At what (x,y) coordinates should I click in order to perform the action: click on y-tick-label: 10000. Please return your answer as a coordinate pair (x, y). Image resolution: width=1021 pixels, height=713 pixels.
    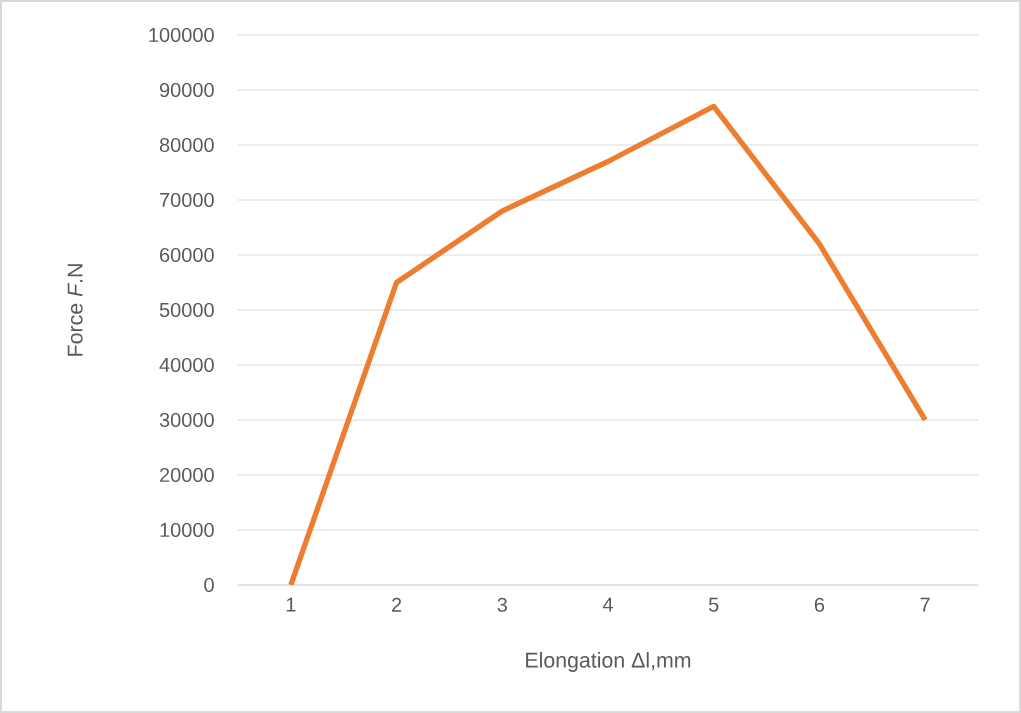
    Looking at the image, I should click on (187, 530).